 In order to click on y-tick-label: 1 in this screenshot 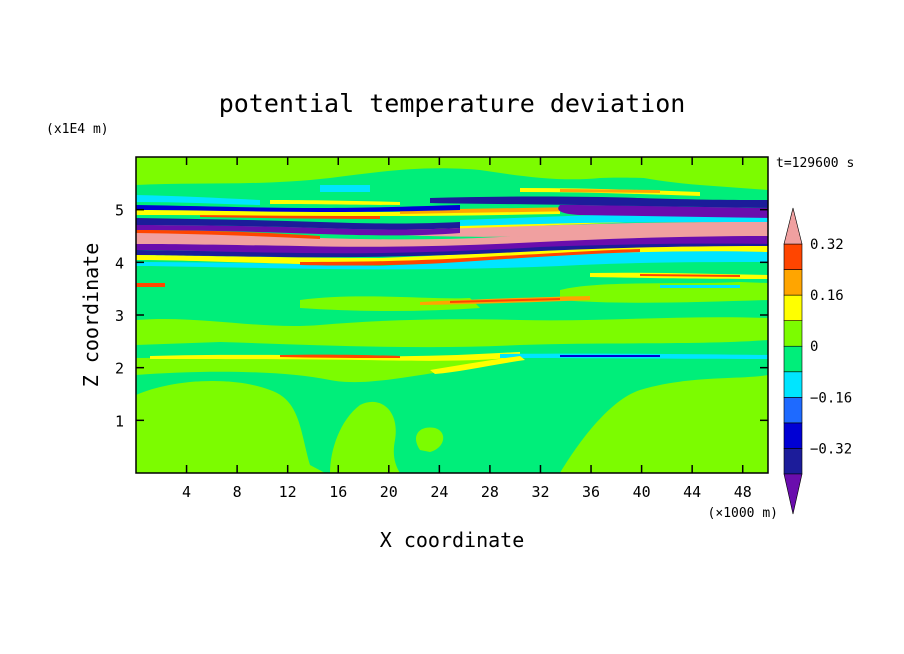, I will do `click(119, 421)`.